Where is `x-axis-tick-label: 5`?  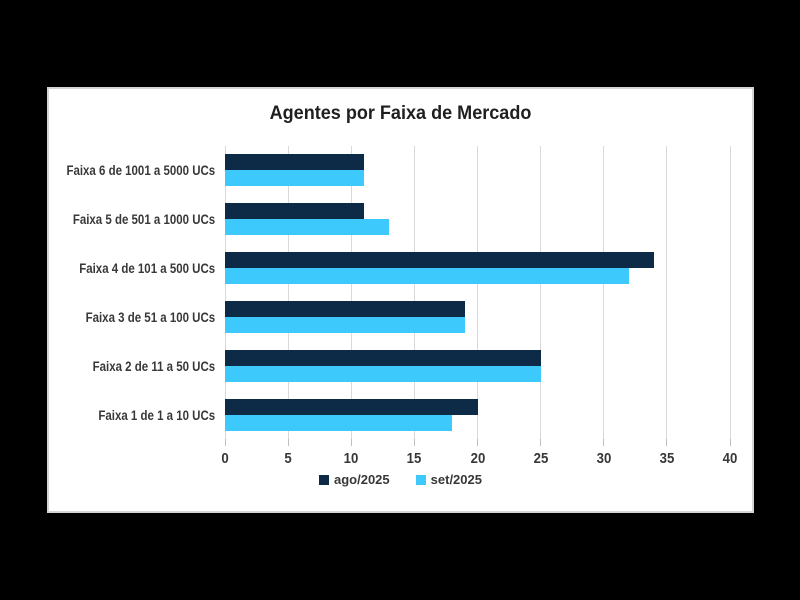
x-axis-tick-label: 5 is located at coordinates (288, 458).